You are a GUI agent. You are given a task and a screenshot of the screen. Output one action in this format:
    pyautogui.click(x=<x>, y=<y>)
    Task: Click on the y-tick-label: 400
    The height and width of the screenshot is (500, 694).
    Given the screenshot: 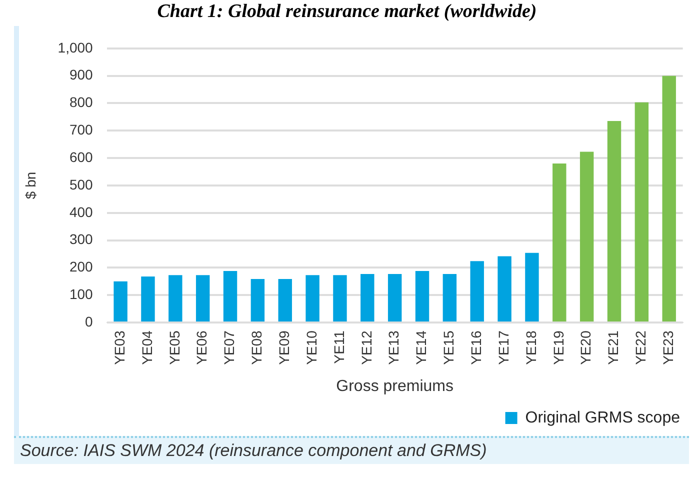 What is the action you would take?
    pyautogui.click(x=81, y=212)
    